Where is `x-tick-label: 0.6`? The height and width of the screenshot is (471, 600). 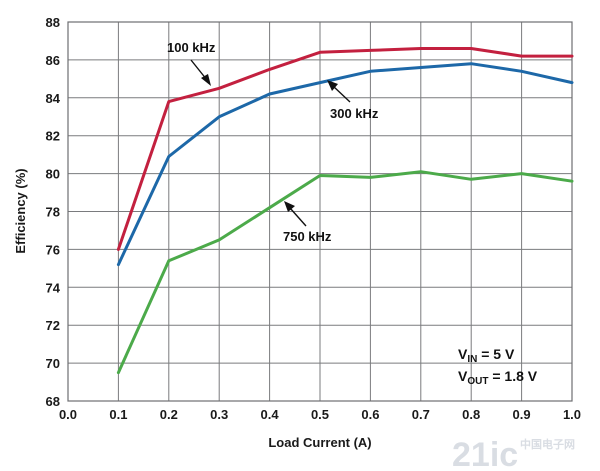
x-tick-label: 0.6 is located at coordinates (370, 414).